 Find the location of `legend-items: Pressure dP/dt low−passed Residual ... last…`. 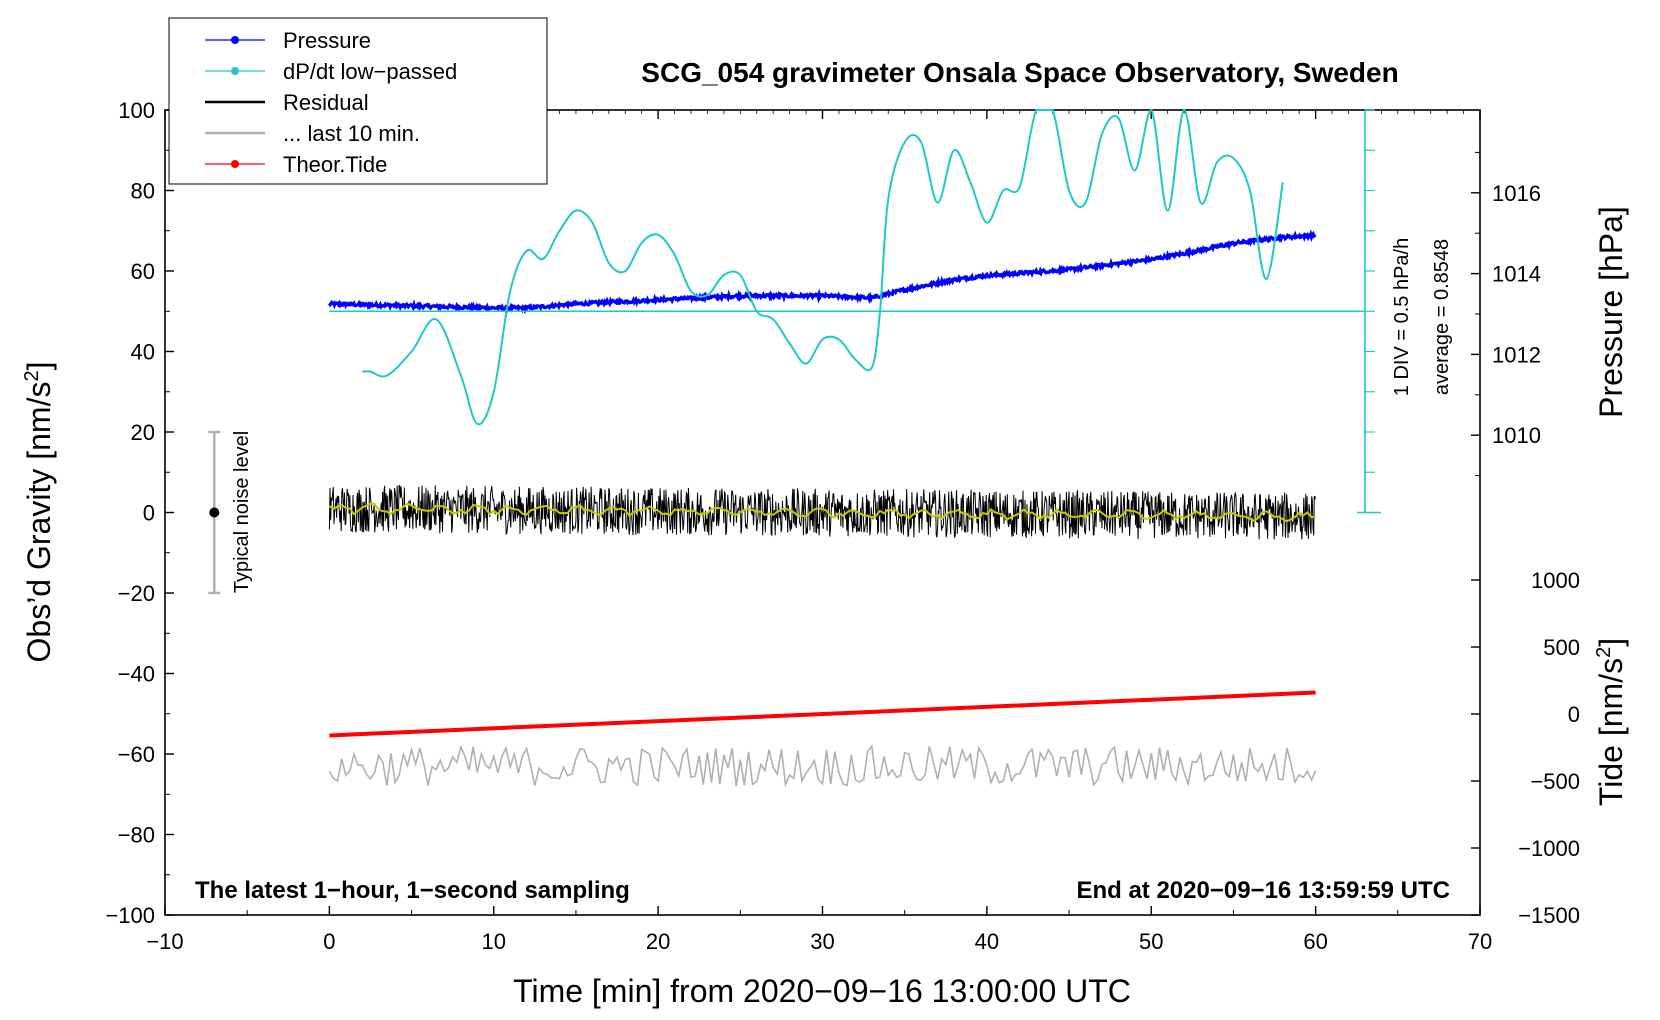

legend-items: Pressure dP/dt low−passed Residual ... last… is located at coordinates (331, 102).